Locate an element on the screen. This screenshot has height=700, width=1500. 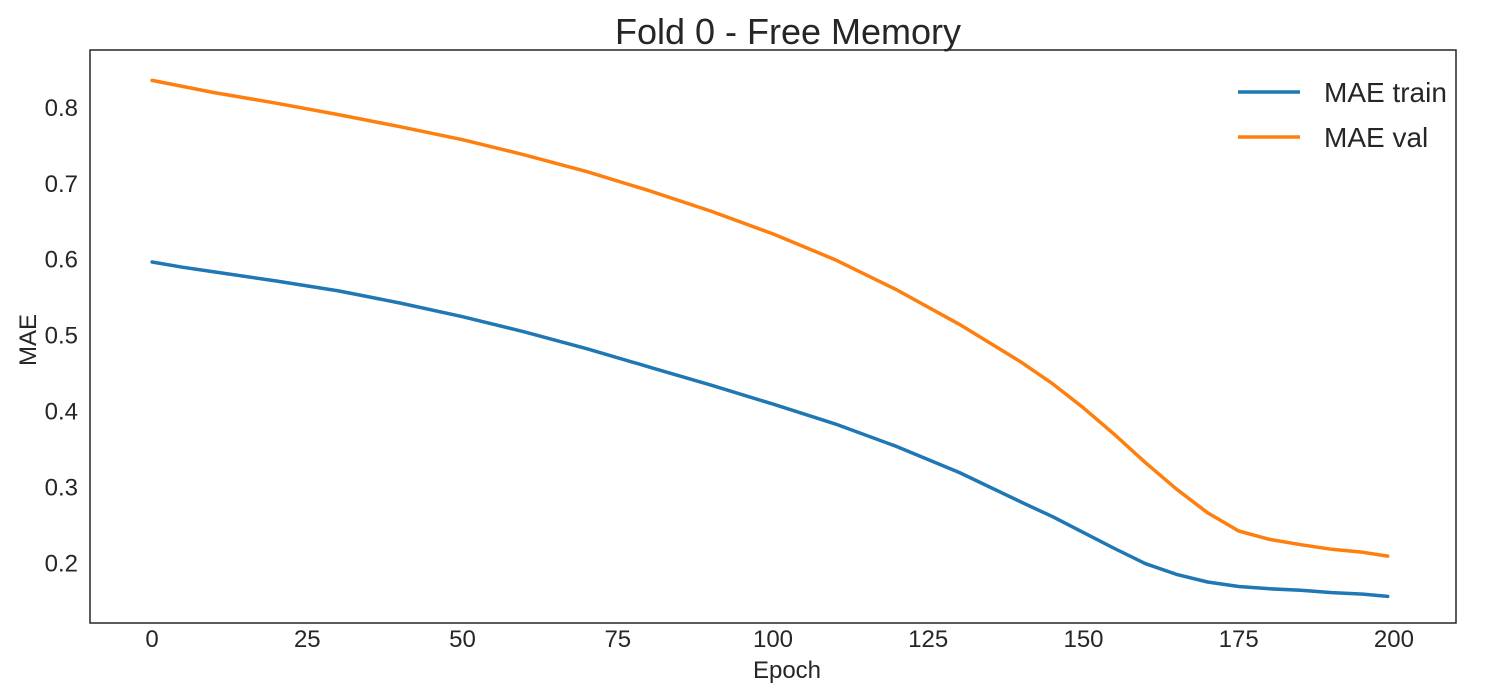
y-tick-label: 0.3 is located at coordinates (61, 488).